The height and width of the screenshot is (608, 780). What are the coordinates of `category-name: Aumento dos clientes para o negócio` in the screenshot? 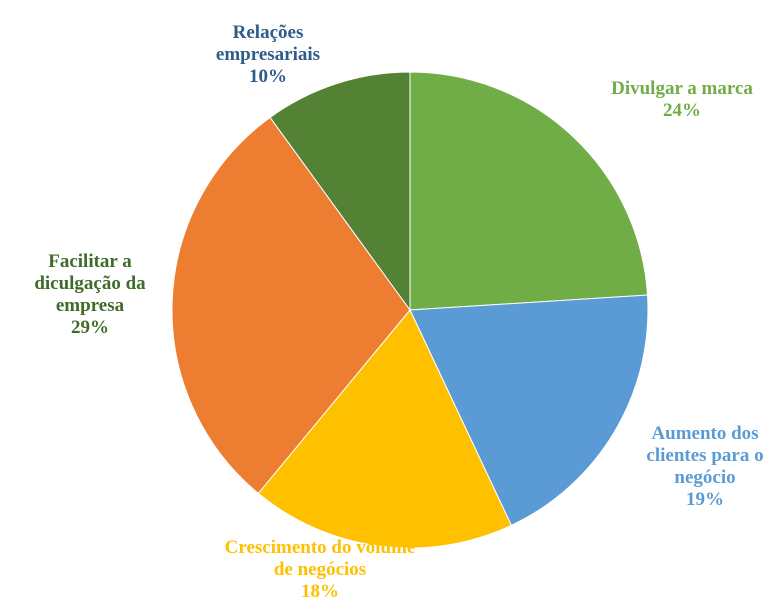 It's located at (705, 455).